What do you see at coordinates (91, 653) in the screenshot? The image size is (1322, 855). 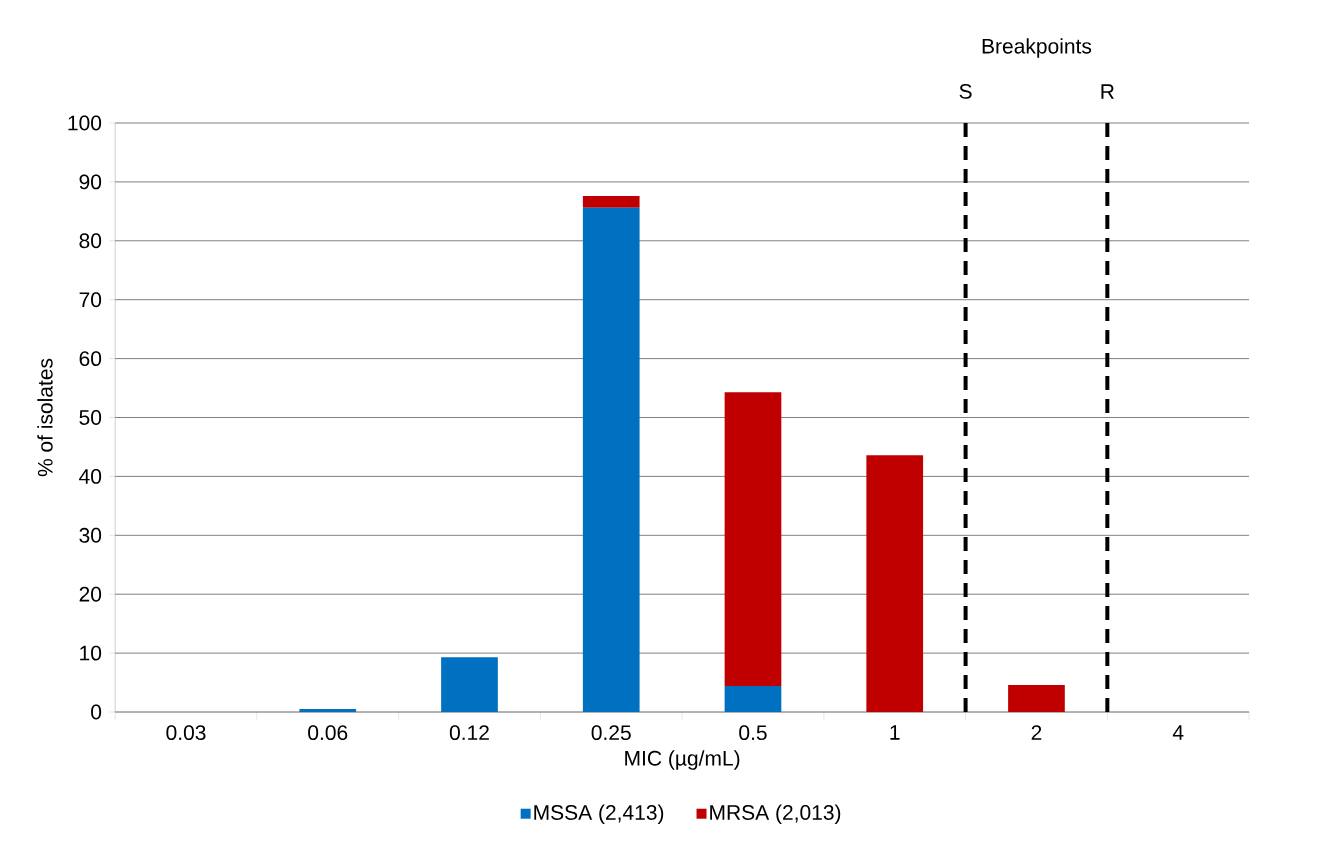 I see `y-tick-label: 10` at bounding box center [91, 653].